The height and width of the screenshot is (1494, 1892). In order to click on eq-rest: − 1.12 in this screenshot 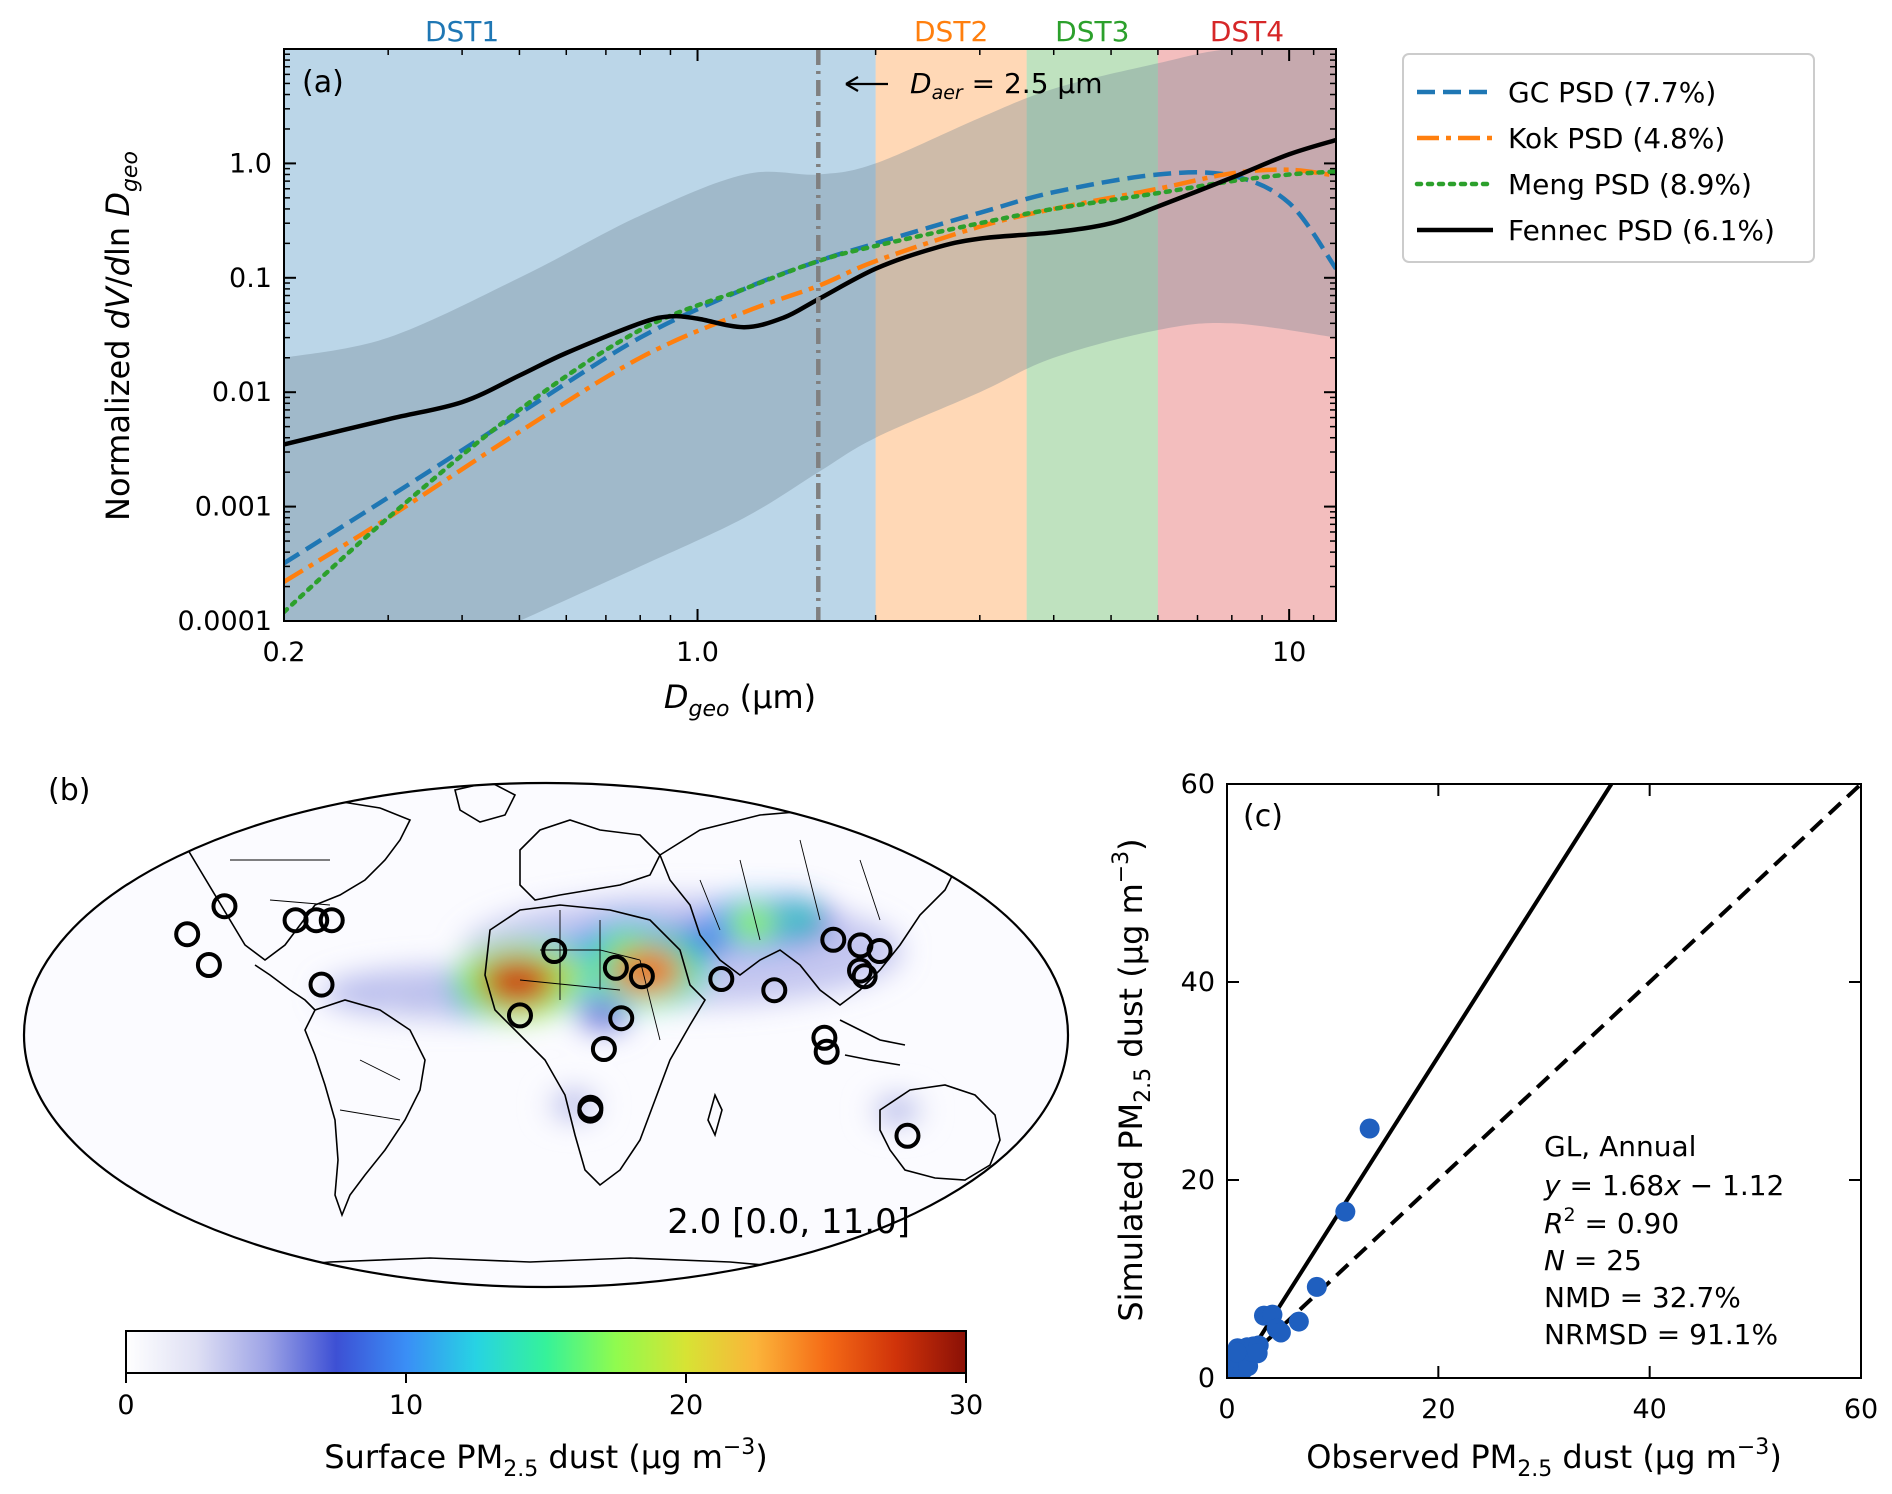, I will do `click(1733, 1185)`.